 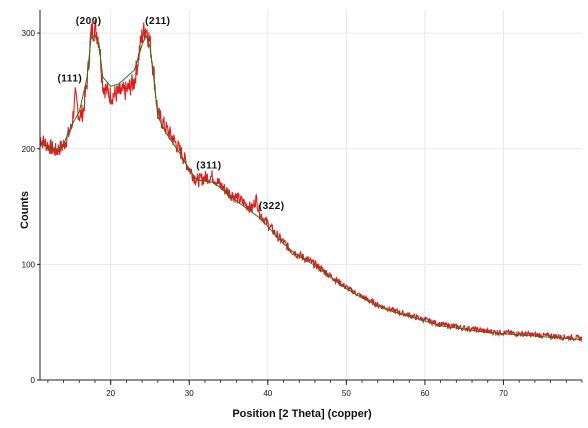 What do you see at coordinates (25, 210) in the screenshot?
I see `y-axis-title: Counts` at bounding box center [25, 210].